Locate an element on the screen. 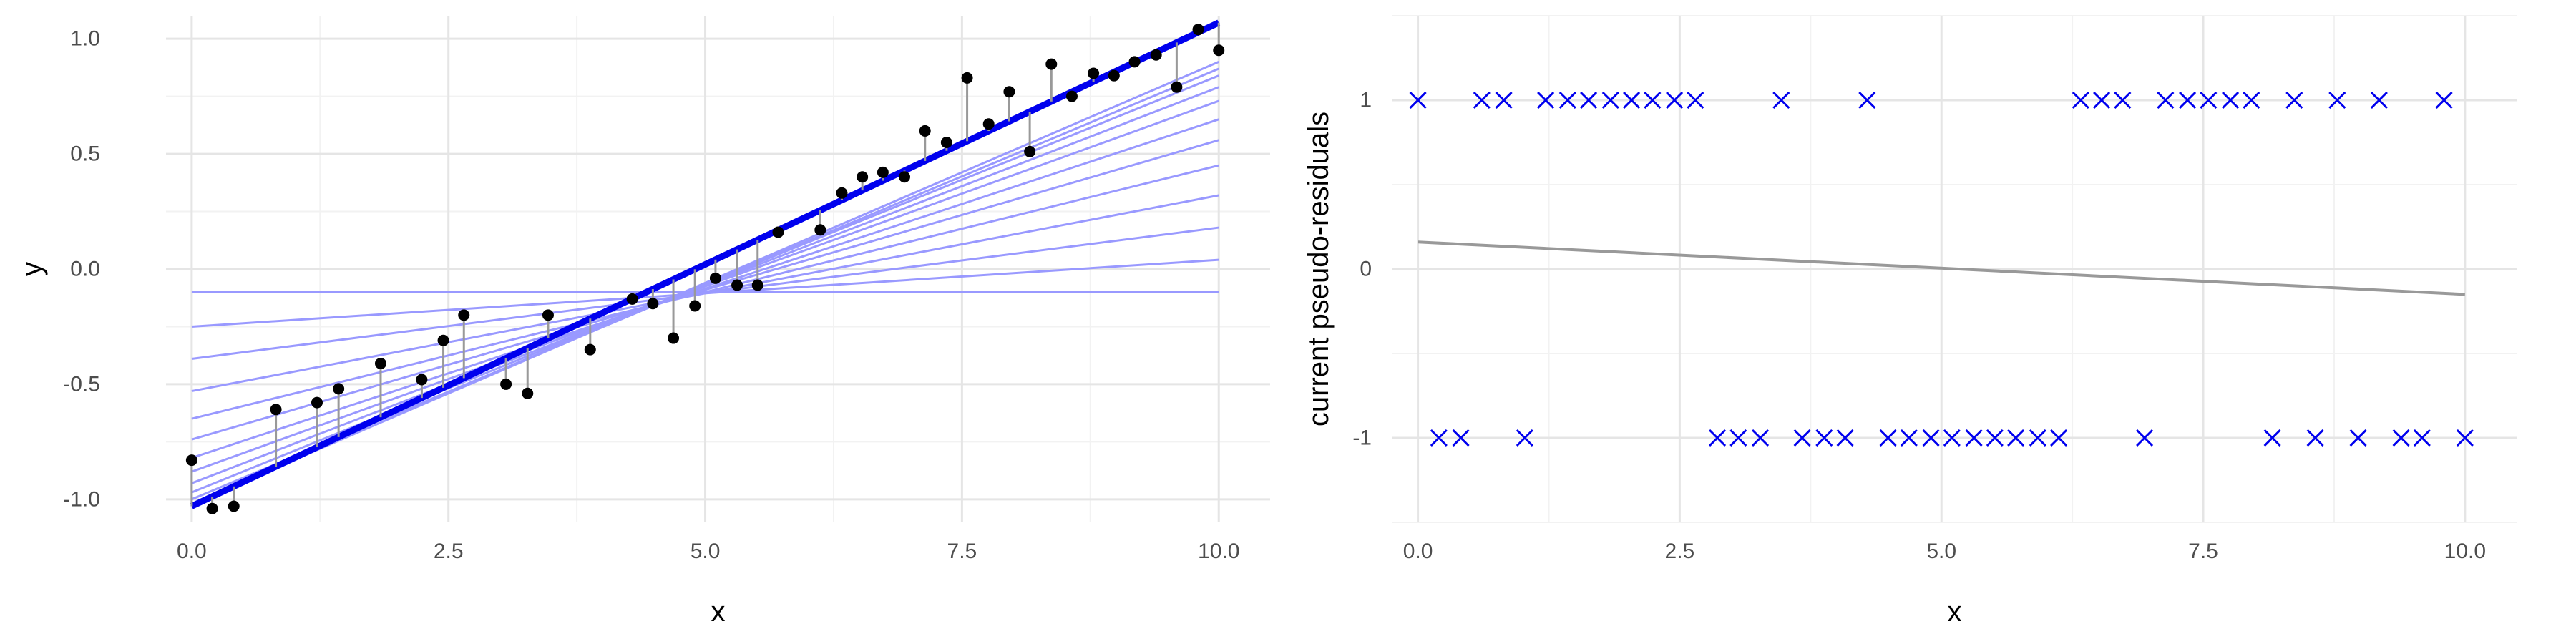 Image resolution: width=2576 pixels, height=644 pixels. left-x-tick-label: 7.5 is located at coordinates (962, 551).